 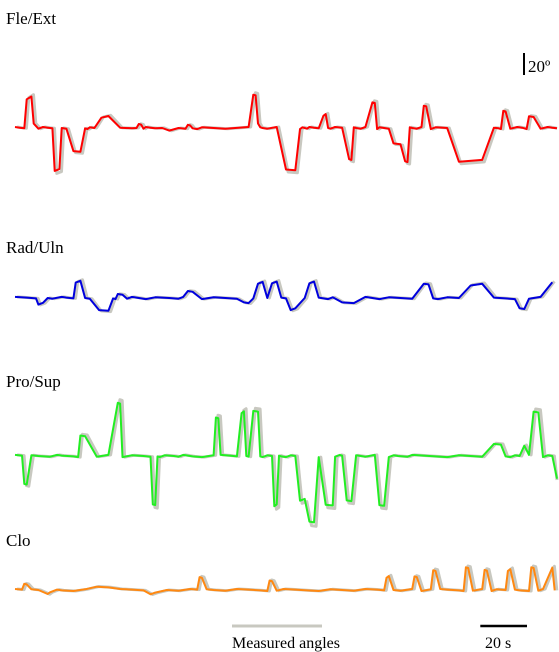 I want to click on estimated-trace-rad-uln, so click(x=284, y=295).